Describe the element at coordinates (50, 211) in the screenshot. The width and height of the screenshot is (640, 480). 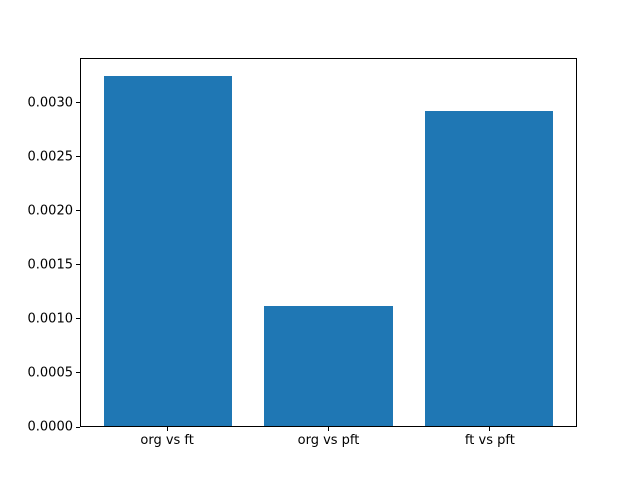
I see `y-tick-label: 0.0020` at that location.